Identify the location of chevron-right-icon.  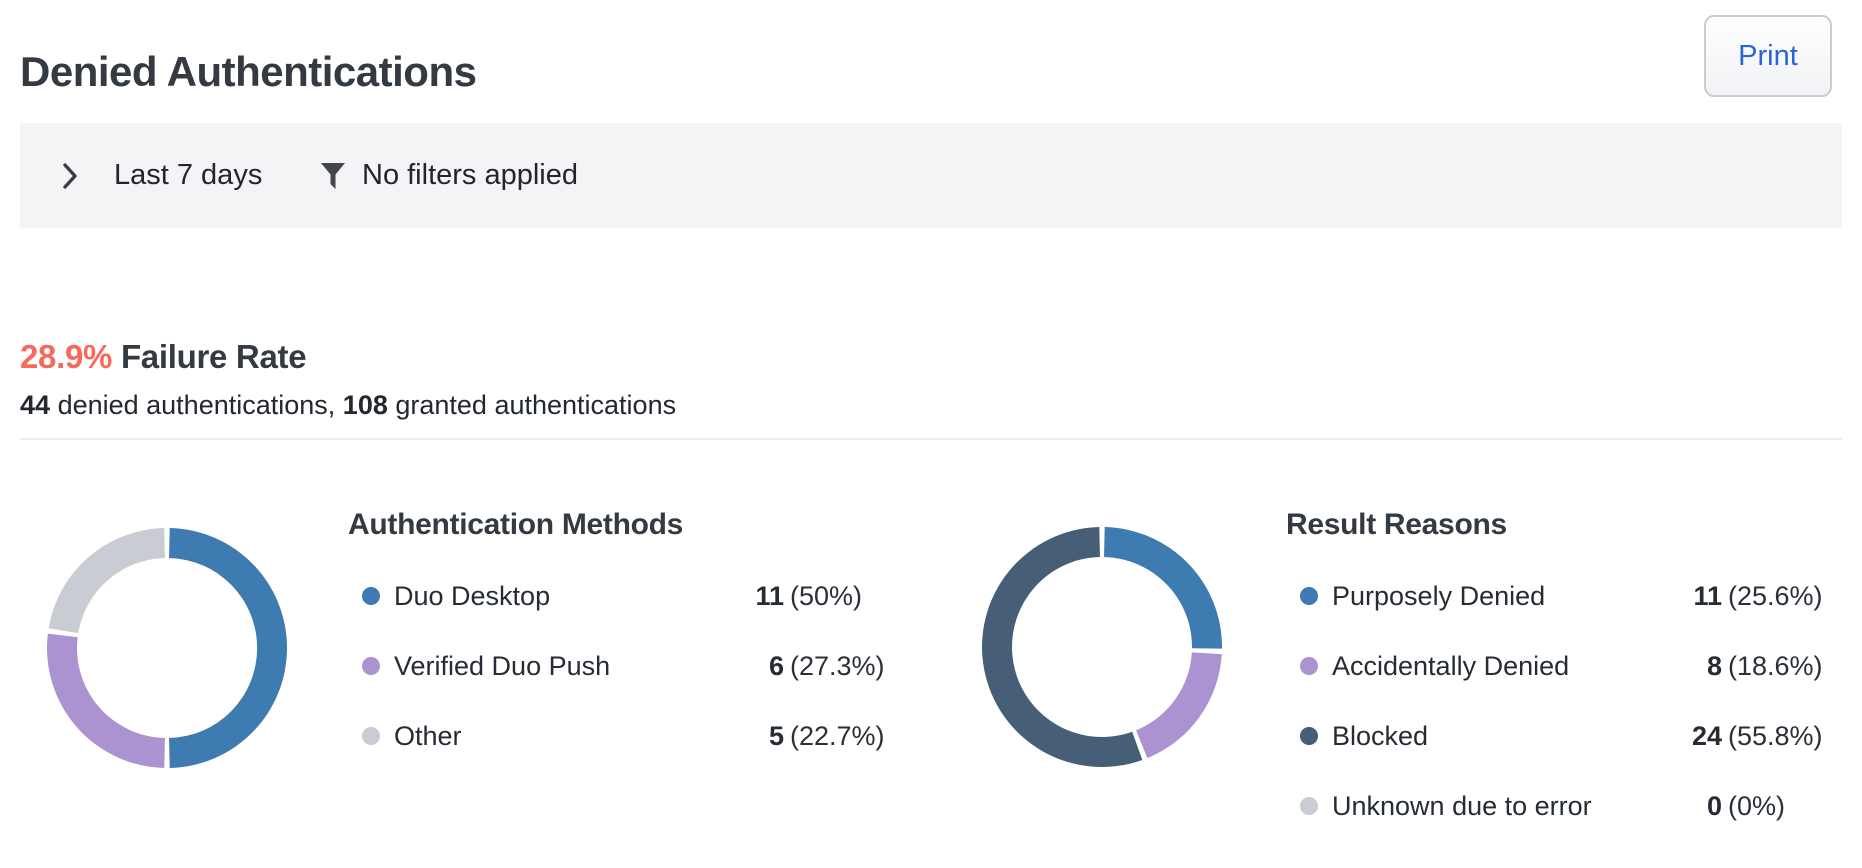
(70, 178).